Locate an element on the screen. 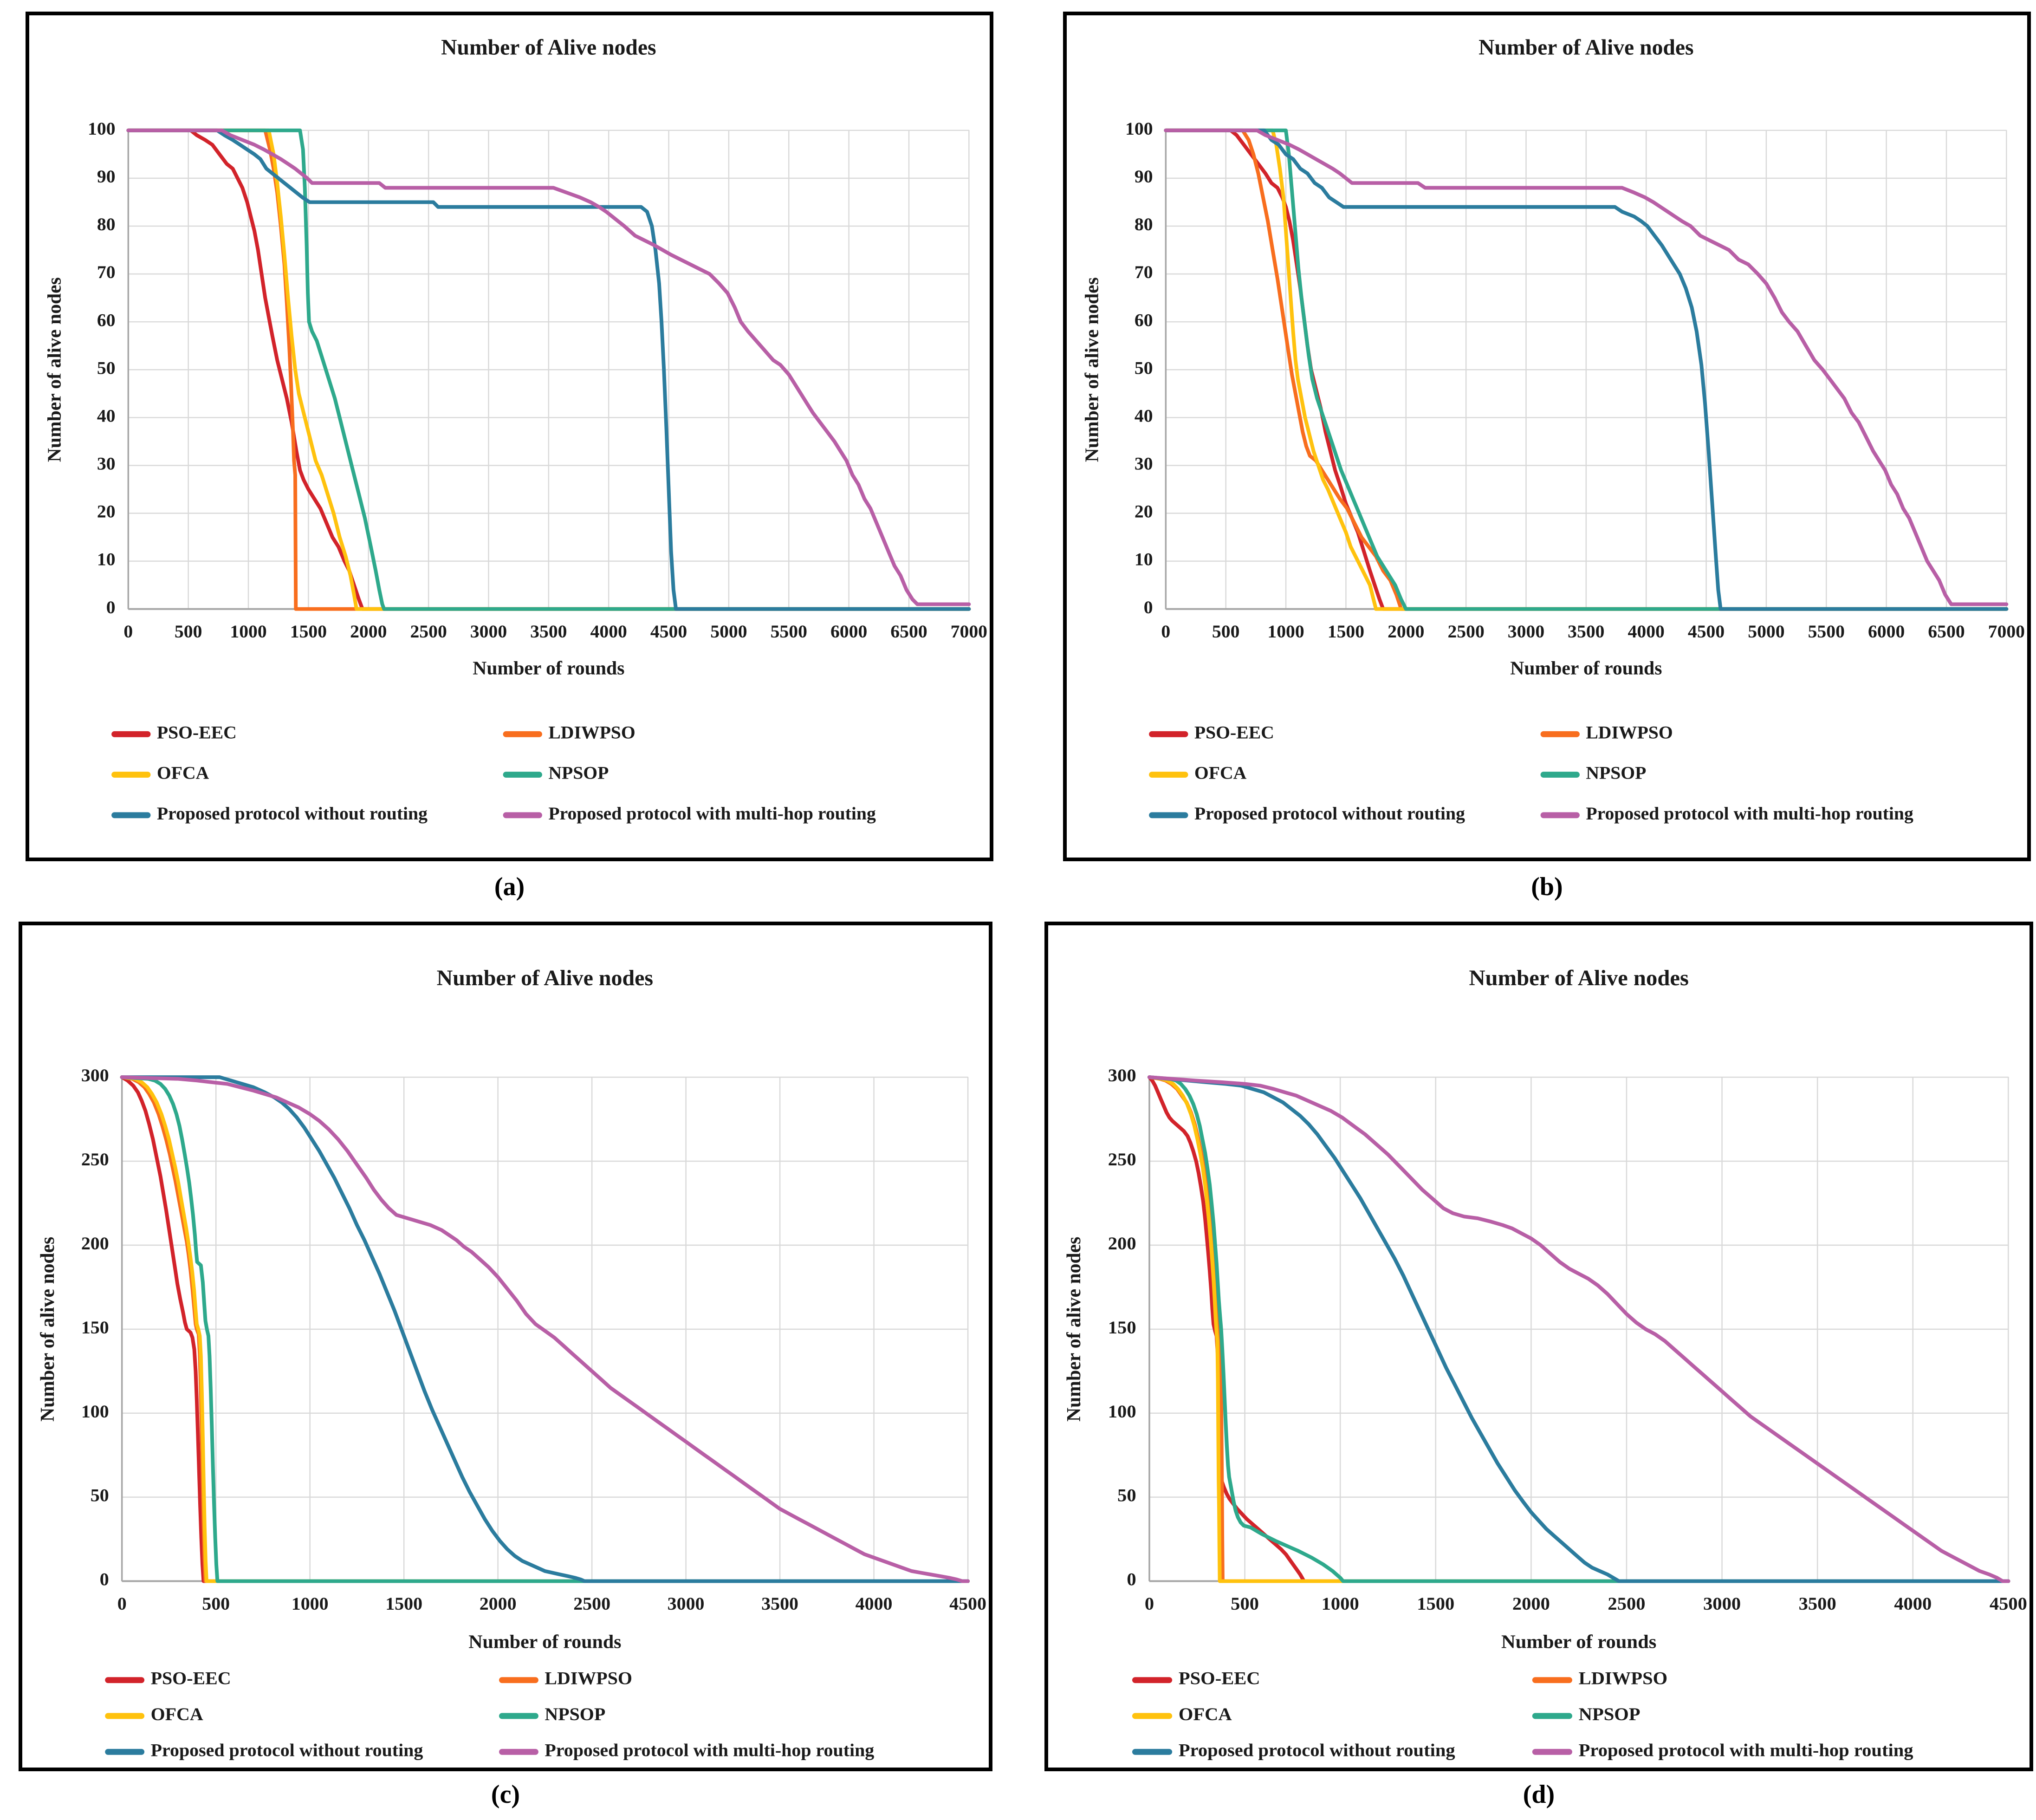  series-line-ldiwpso is located at coordinates (1586, 369).